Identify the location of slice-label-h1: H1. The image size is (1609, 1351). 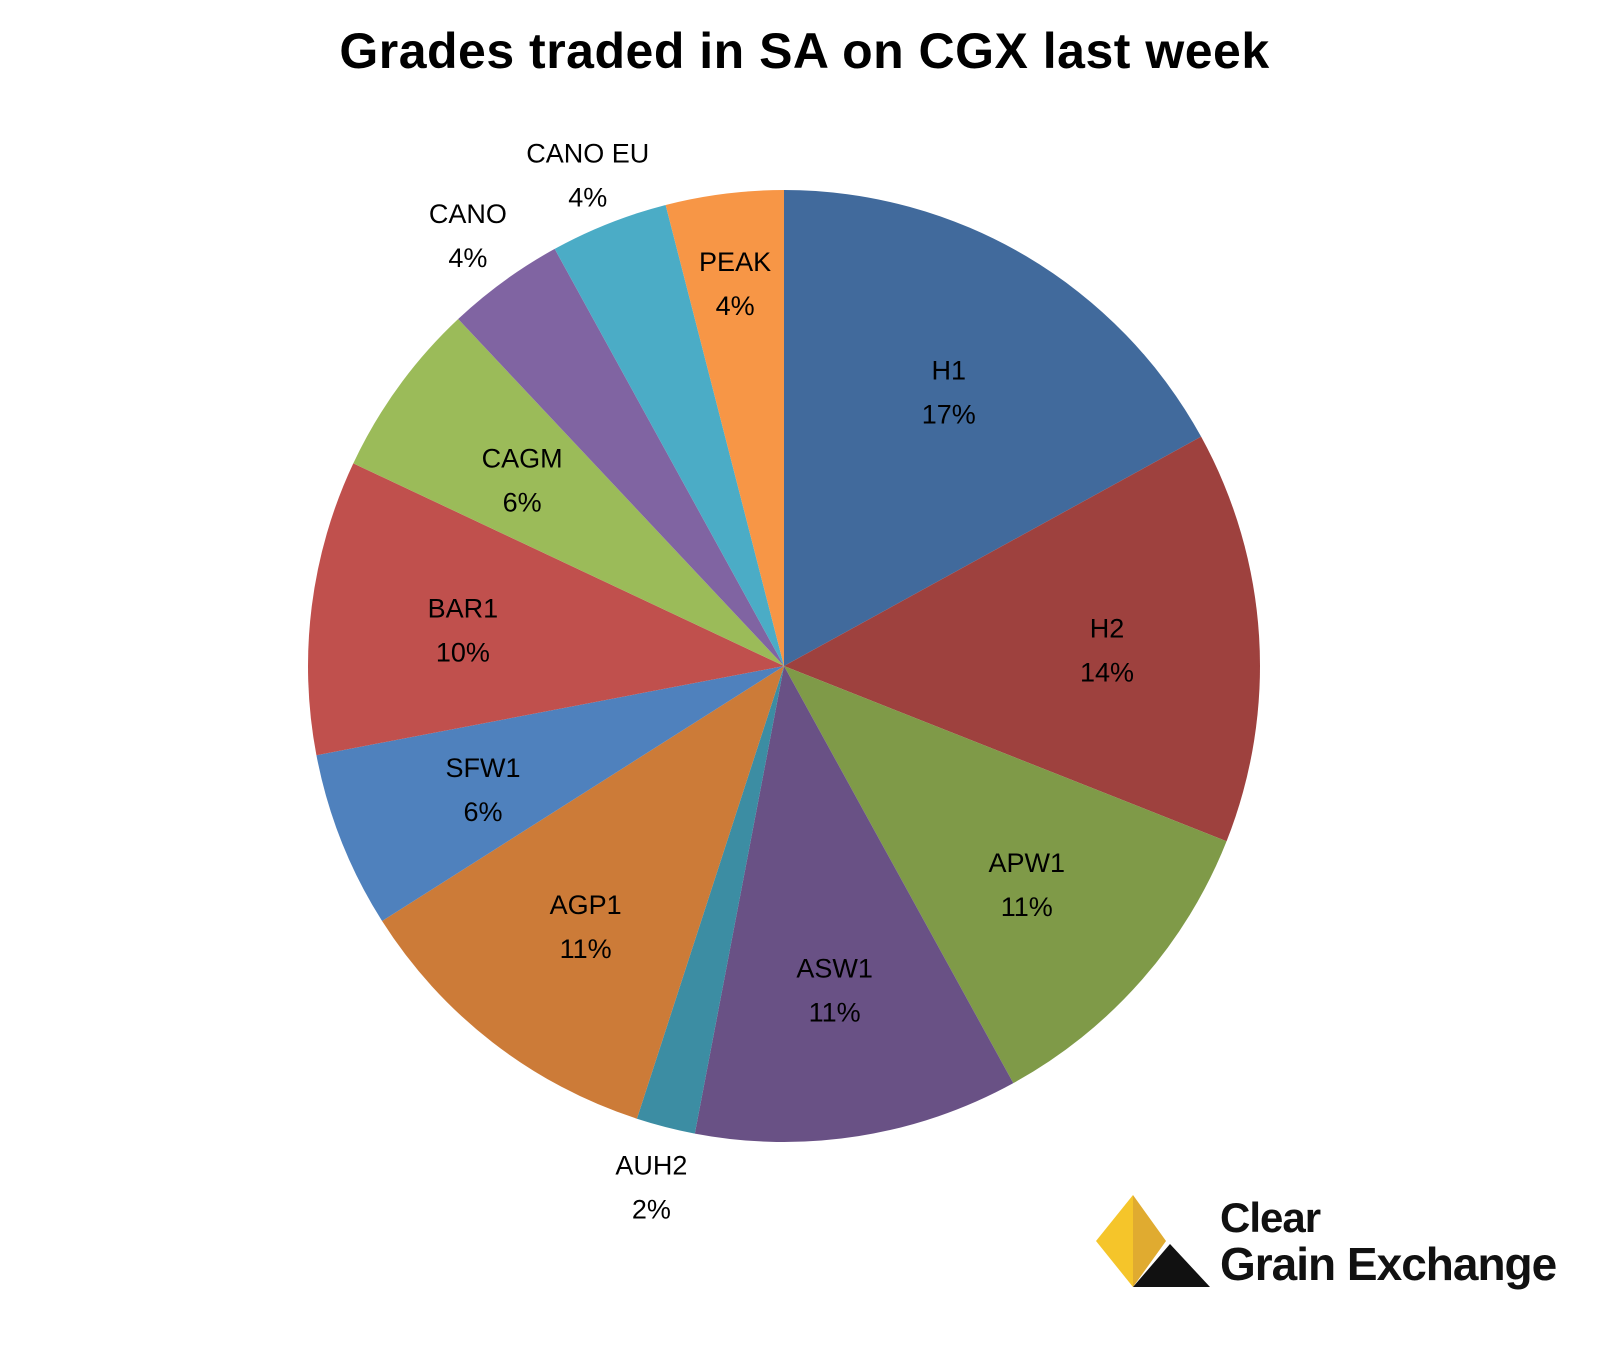
(949, 370).